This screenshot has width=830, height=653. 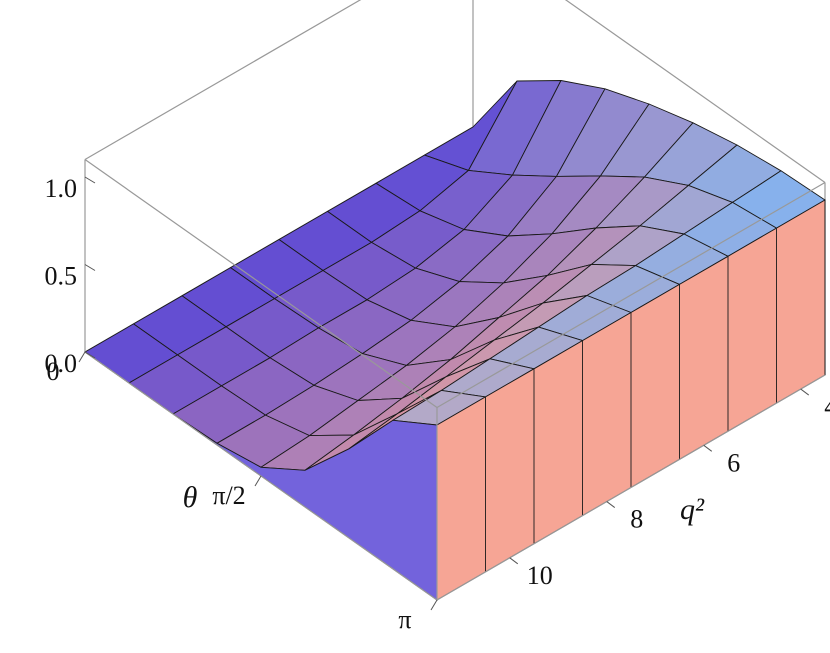 What do you see at coordinates (190, 497) in the screenshot?
I see `x-axis-label: θ` at bounding box center [190, 497].